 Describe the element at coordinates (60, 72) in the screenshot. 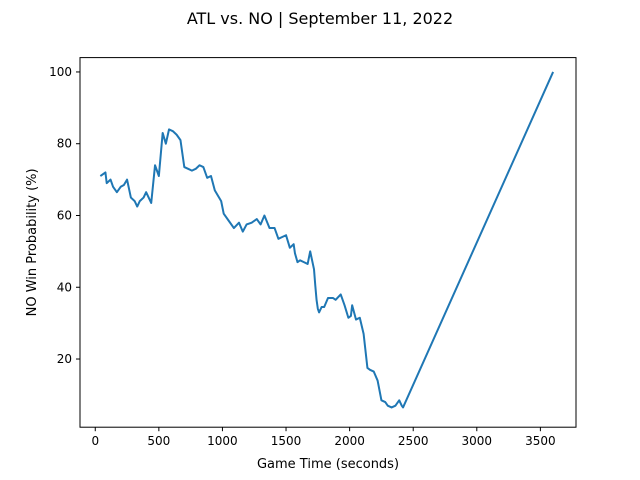

I see `y-tick-label: 100` at that location.